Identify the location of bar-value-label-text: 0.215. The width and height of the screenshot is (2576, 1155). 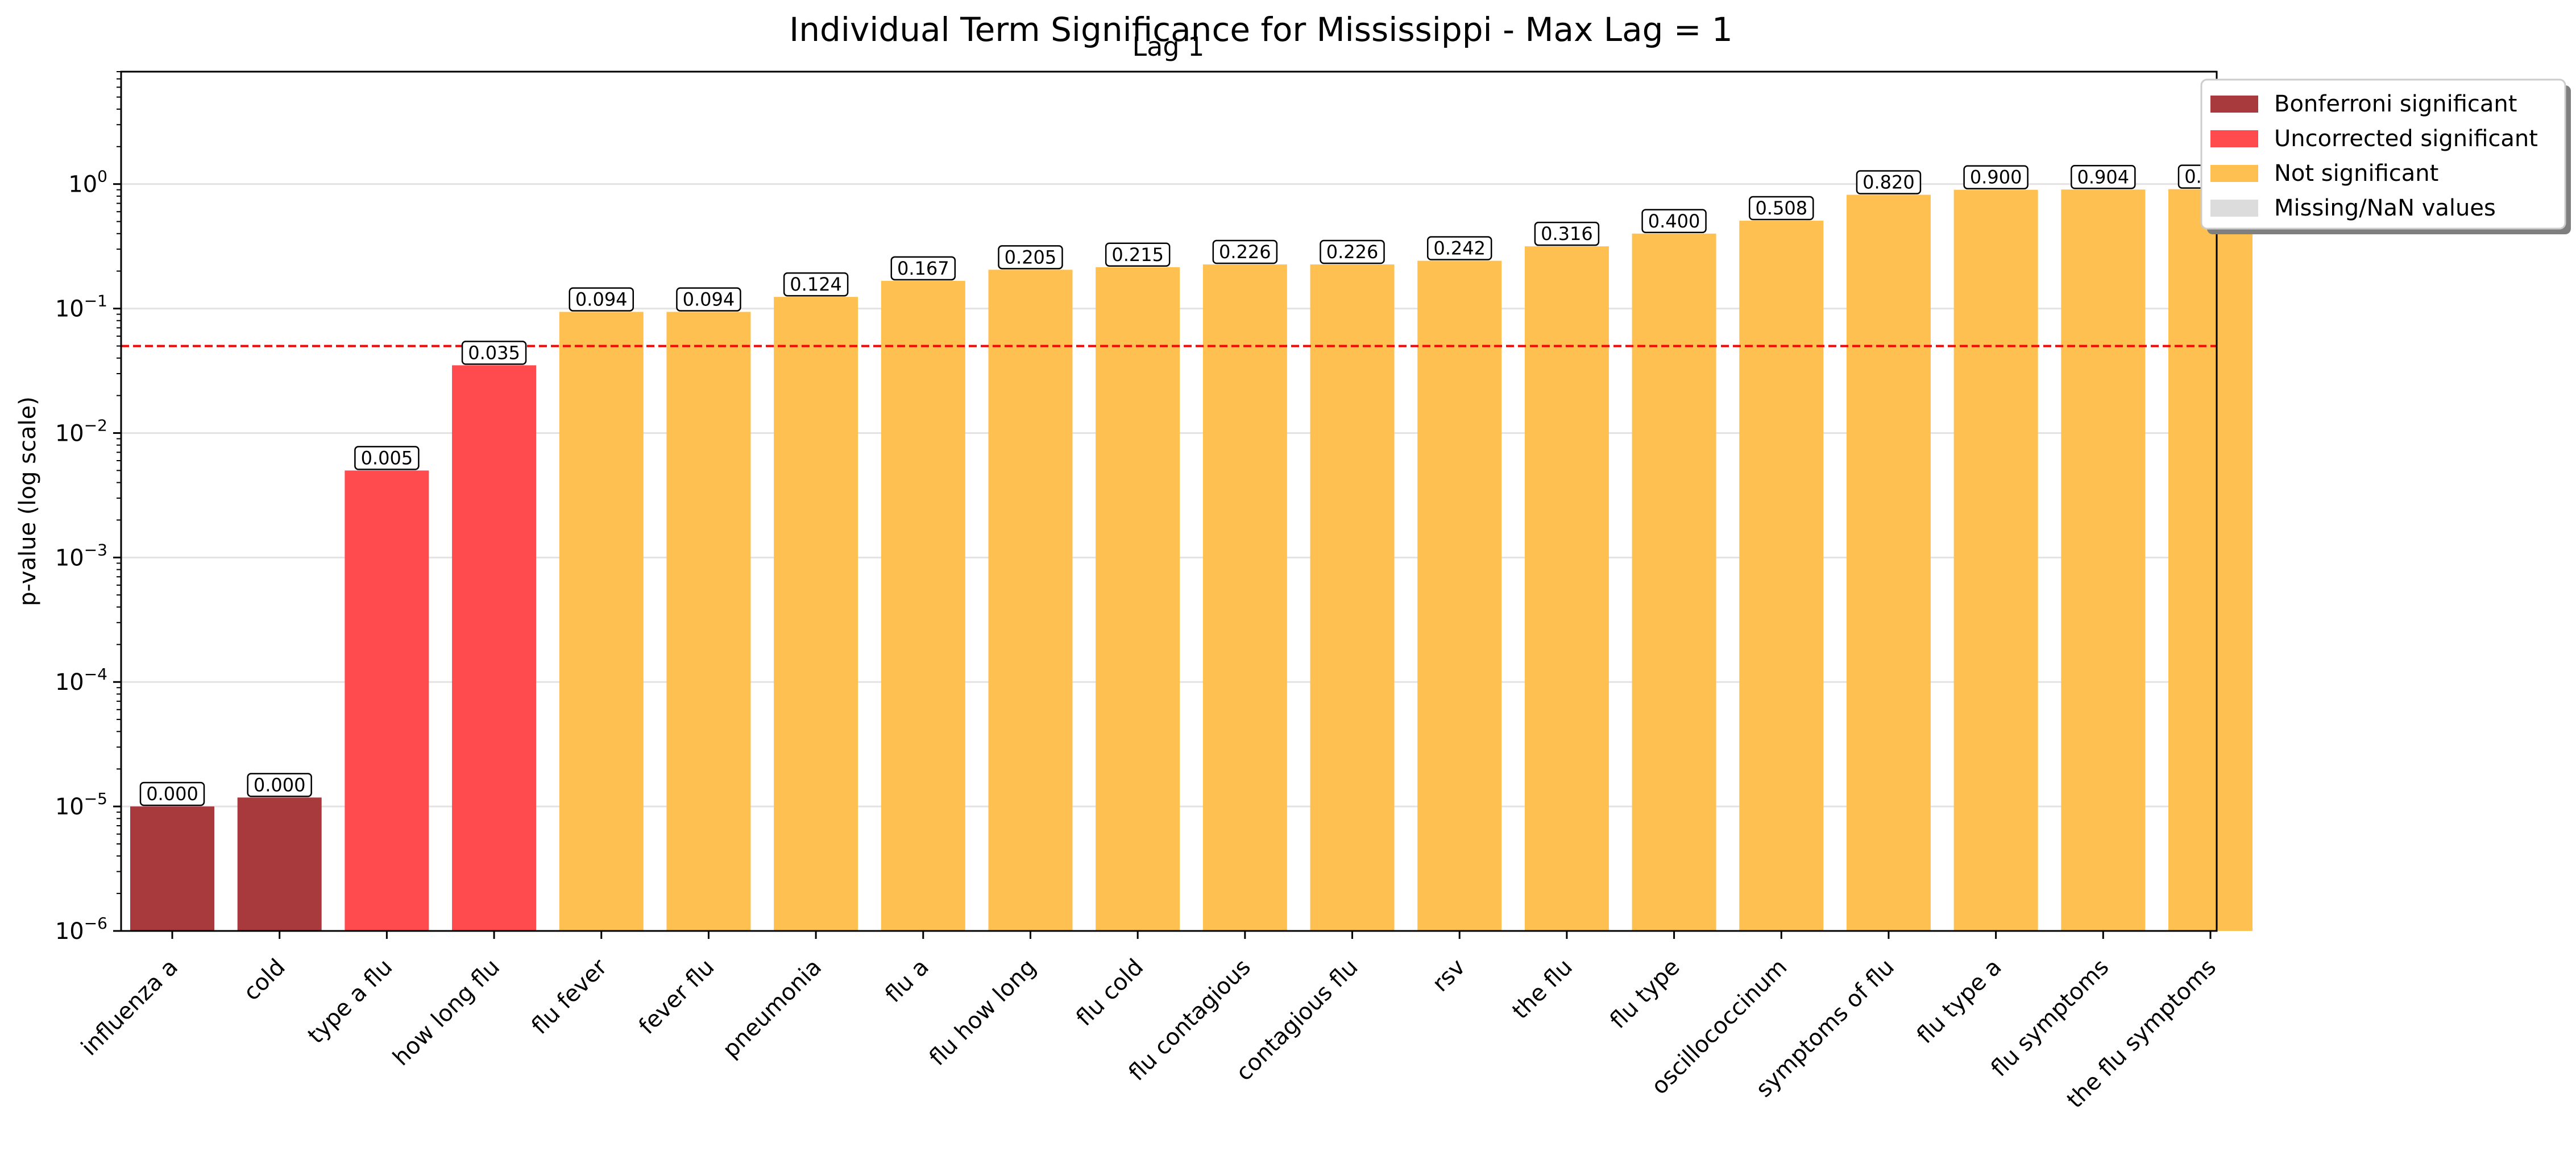
(1137, 255).